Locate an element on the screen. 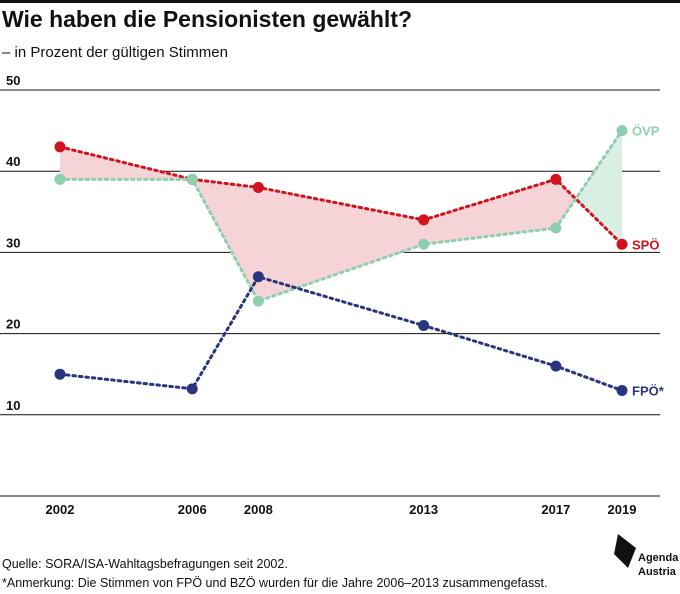  x-tick-label: 2017 is located at coordinates (555, 509).